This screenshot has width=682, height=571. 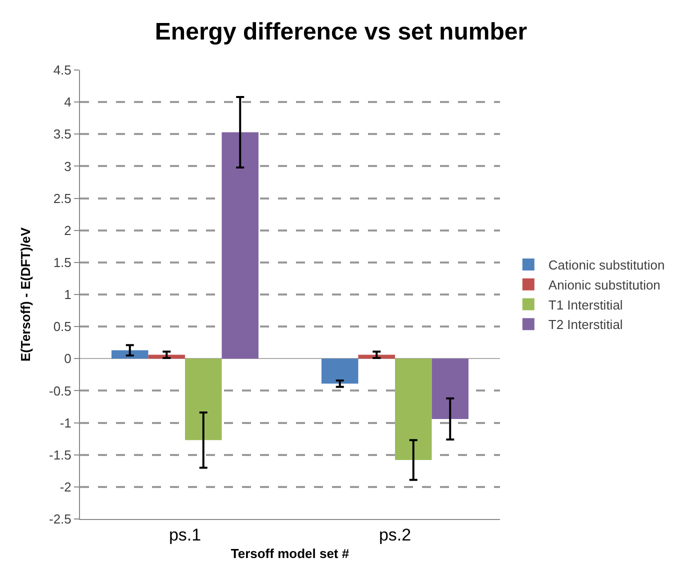 What do you see at coordinates (68, 102) in the screenshot?
I see `y-tick-label: 4` at bounding box center [68, 102].